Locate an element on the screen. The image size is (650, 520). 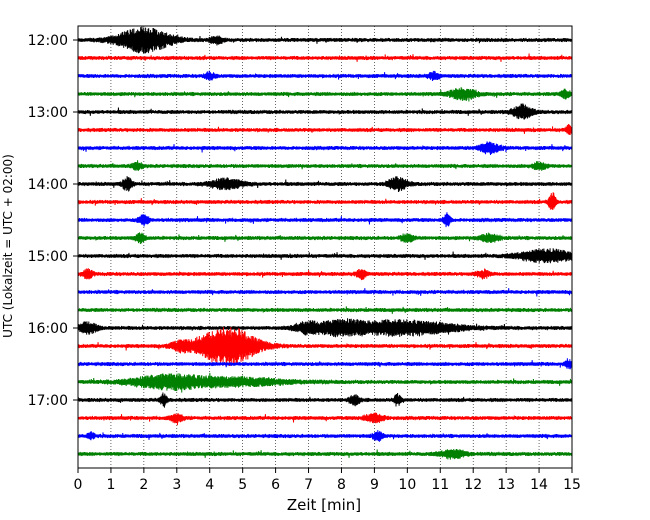
x-tick-label: 0 is located at coordinates (78, 485).